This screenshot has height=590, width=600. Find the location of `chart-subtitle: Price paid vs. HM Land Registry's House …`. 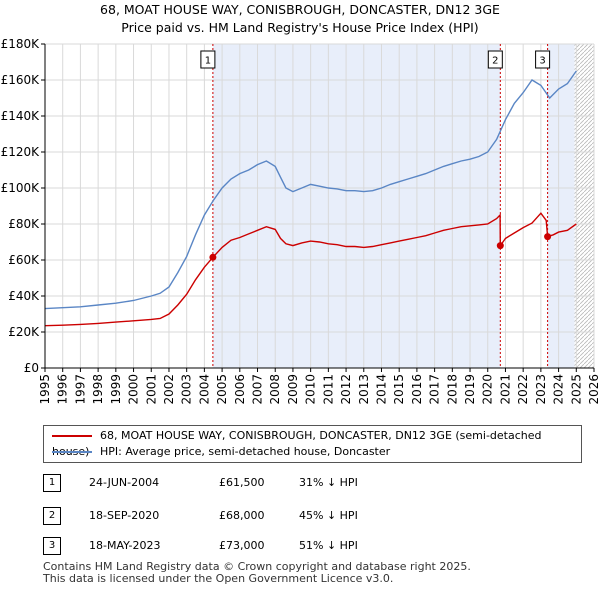

chart-subtitle: Price paid vs. HM Land Registry's House … is located at coordinates (300, 27).